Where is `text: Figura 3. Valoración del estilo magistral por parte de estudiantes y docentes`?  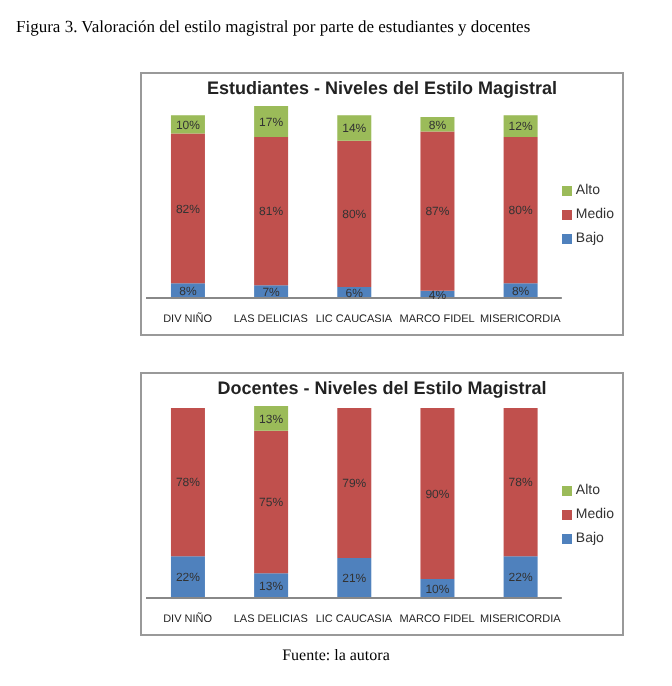
text: Figura 3. Valoración del estilo magistral por parte de estudiantes y docentes is located at coordinates (274, 26).